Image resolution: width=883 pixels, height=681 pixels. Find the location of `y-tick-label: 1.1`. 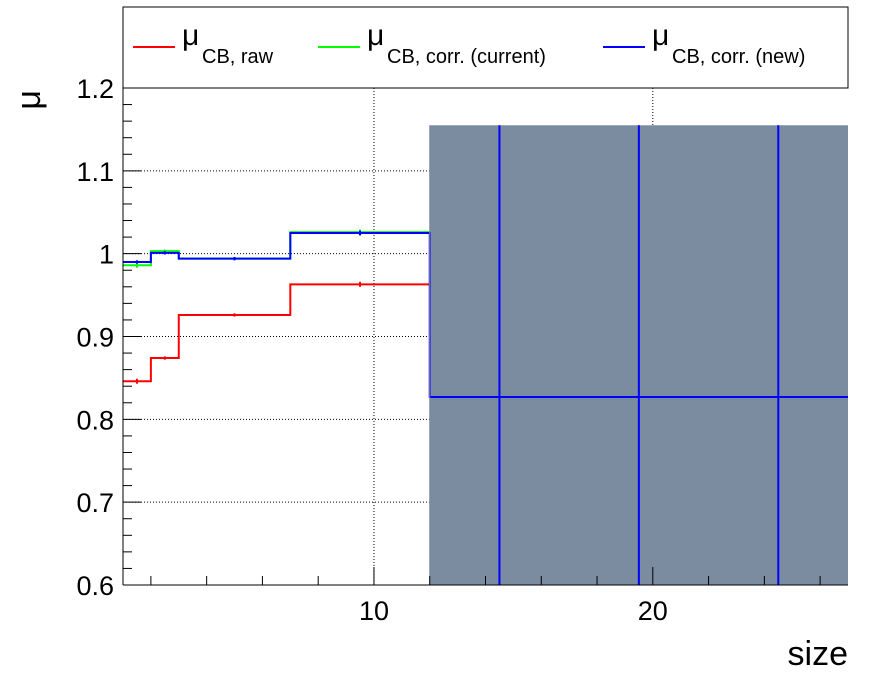

y-tick-label: 1.1 is located at coordinates (95, 172).